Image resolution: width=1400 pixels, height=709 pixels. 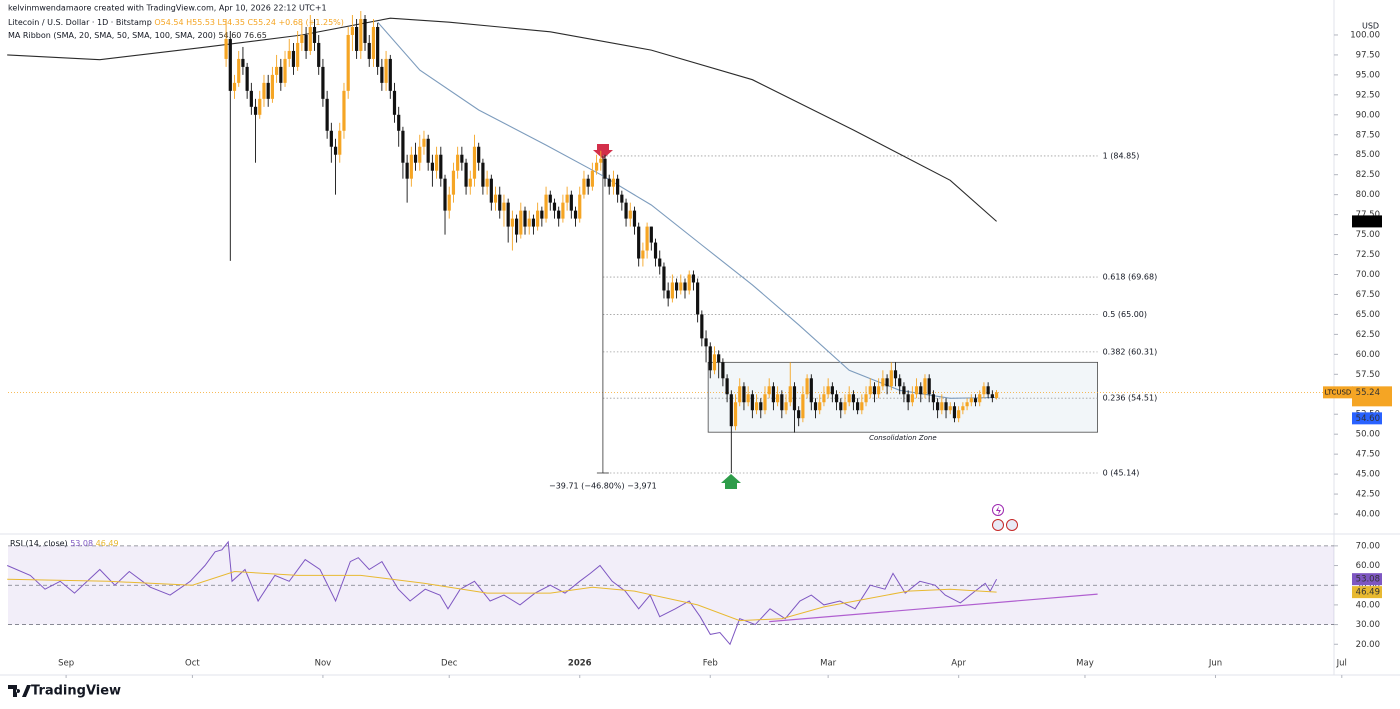 I want to click on y-tick-label: 40.00, so click(x=1368, y=515).